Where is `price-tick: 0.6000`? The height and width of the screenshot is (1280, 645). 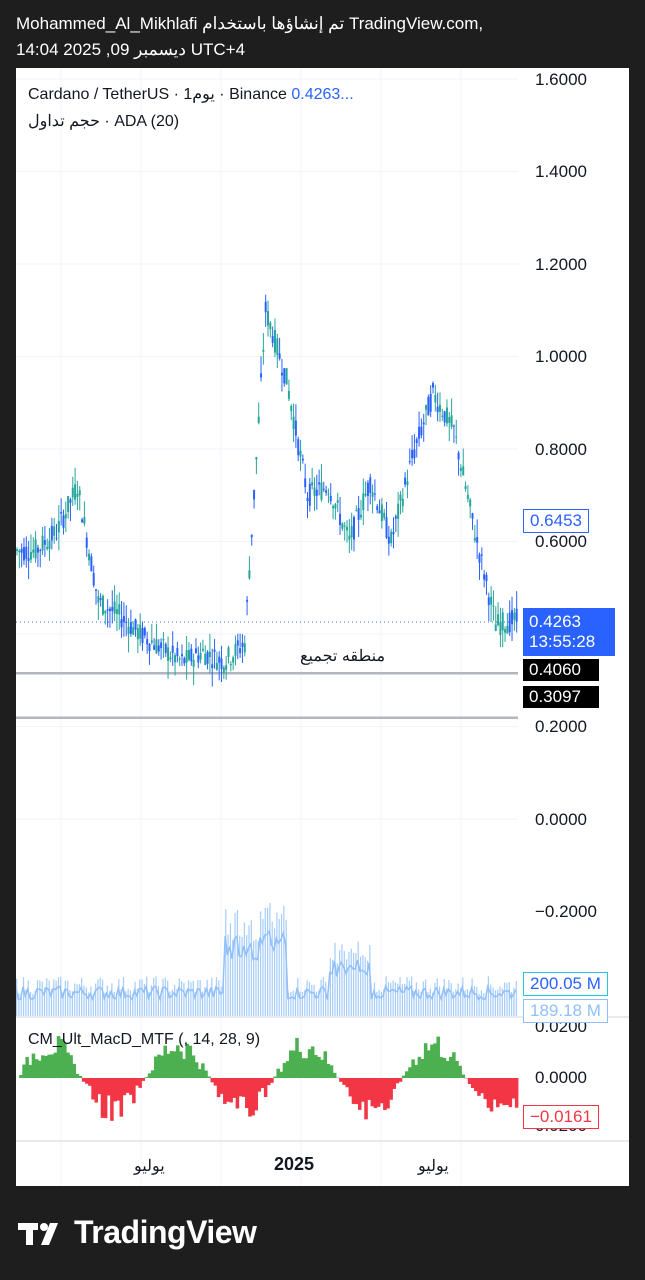
price-tick: 0.6000 is located at coordinates (561, 541).